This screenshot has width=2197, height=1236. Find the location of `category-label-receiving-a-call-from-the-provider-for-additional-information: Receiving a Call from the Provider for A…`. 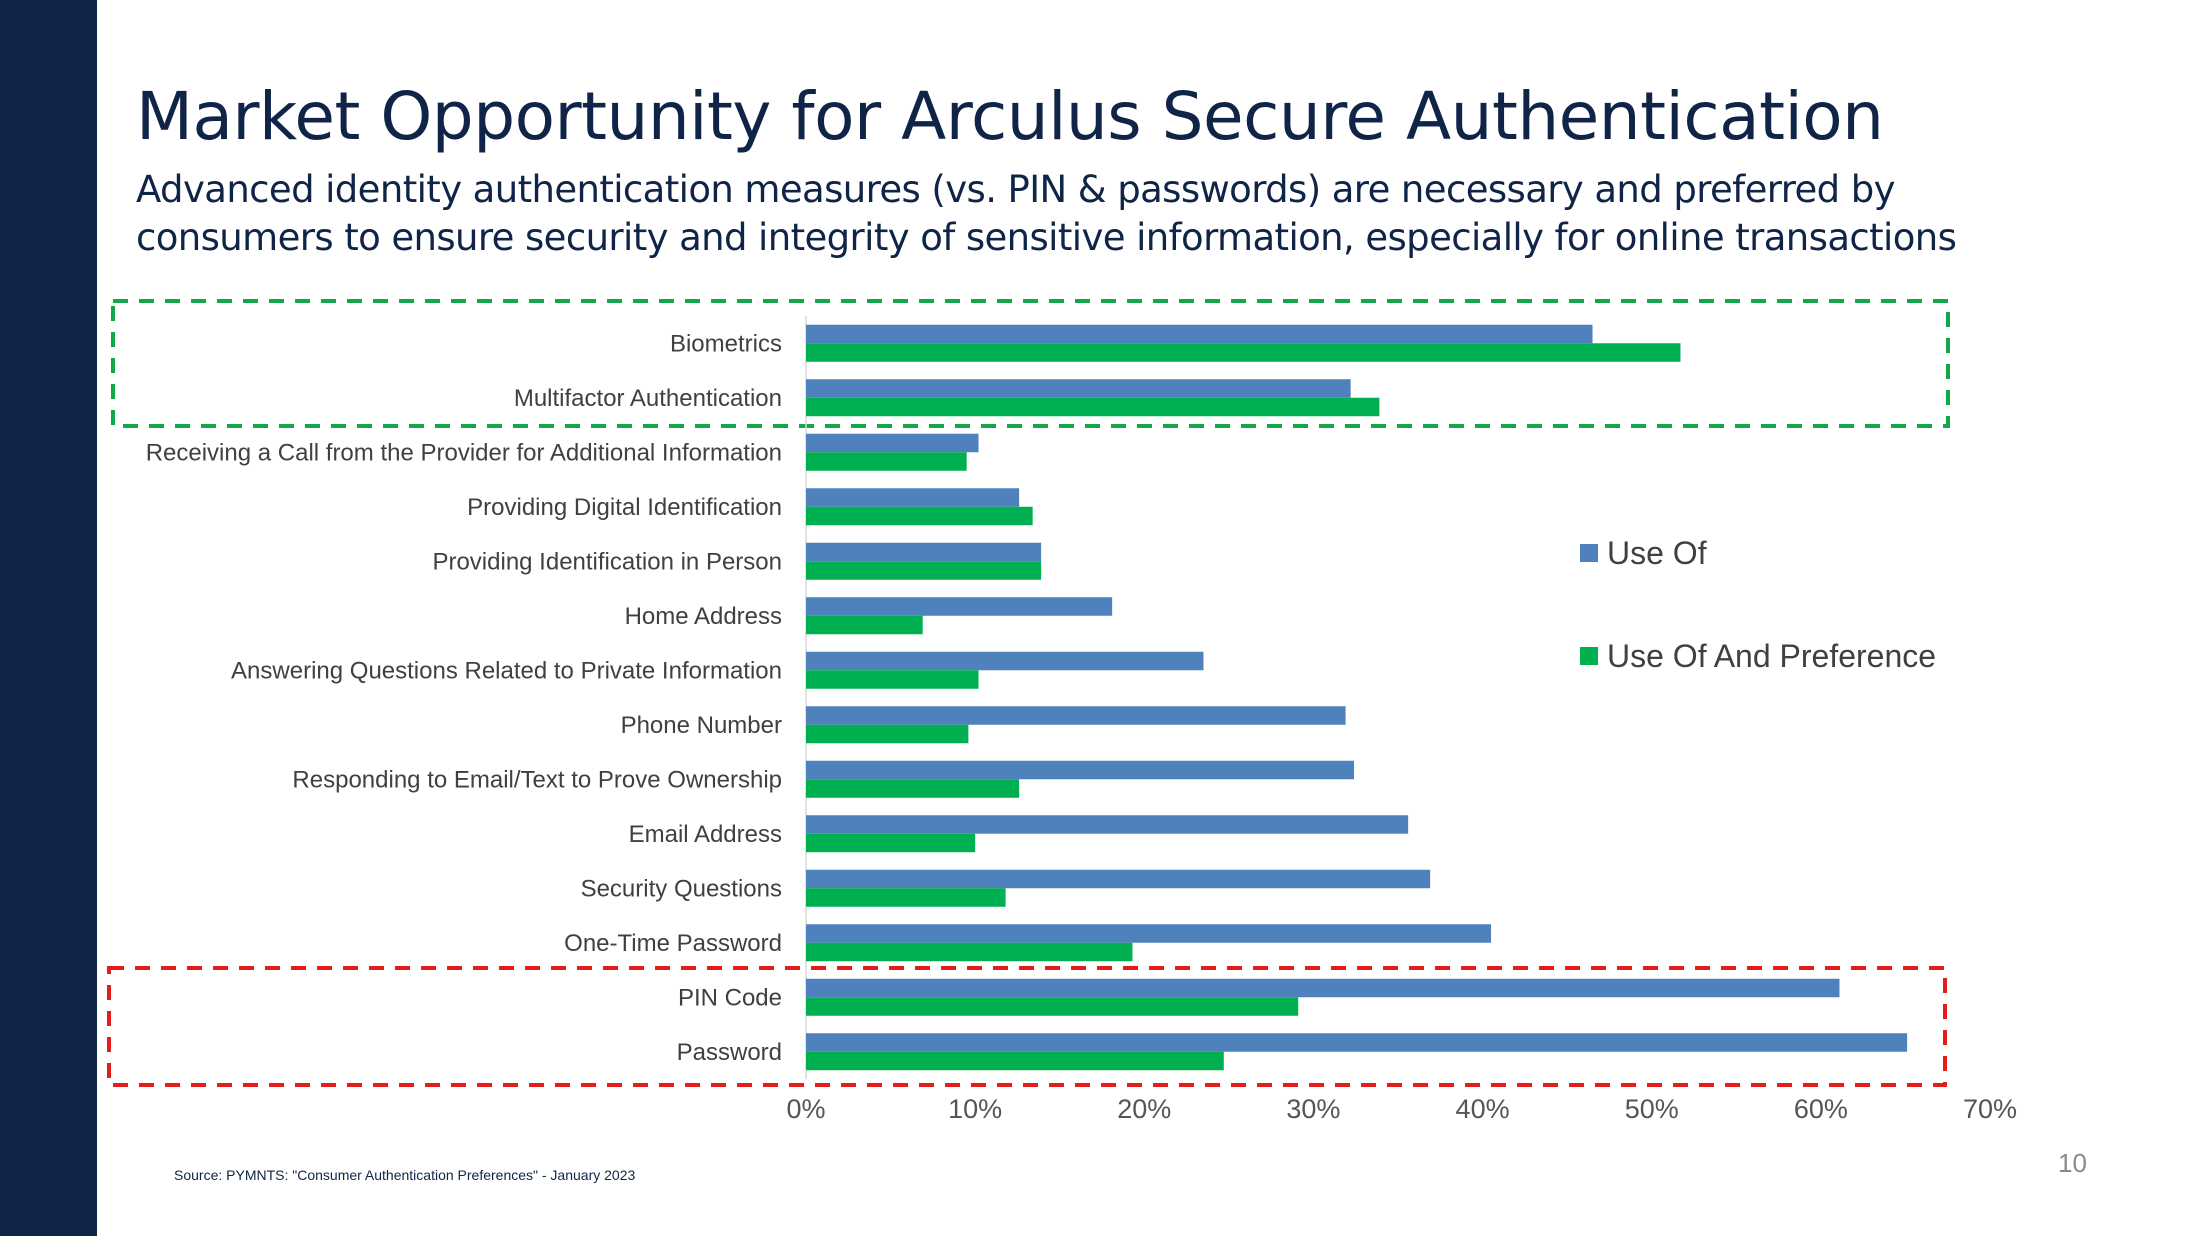

category-label-receiving-a-call-from-the-provider-for-additional-information: Receiving a Call from the Provider for A… is located at coordinates (464, 452).